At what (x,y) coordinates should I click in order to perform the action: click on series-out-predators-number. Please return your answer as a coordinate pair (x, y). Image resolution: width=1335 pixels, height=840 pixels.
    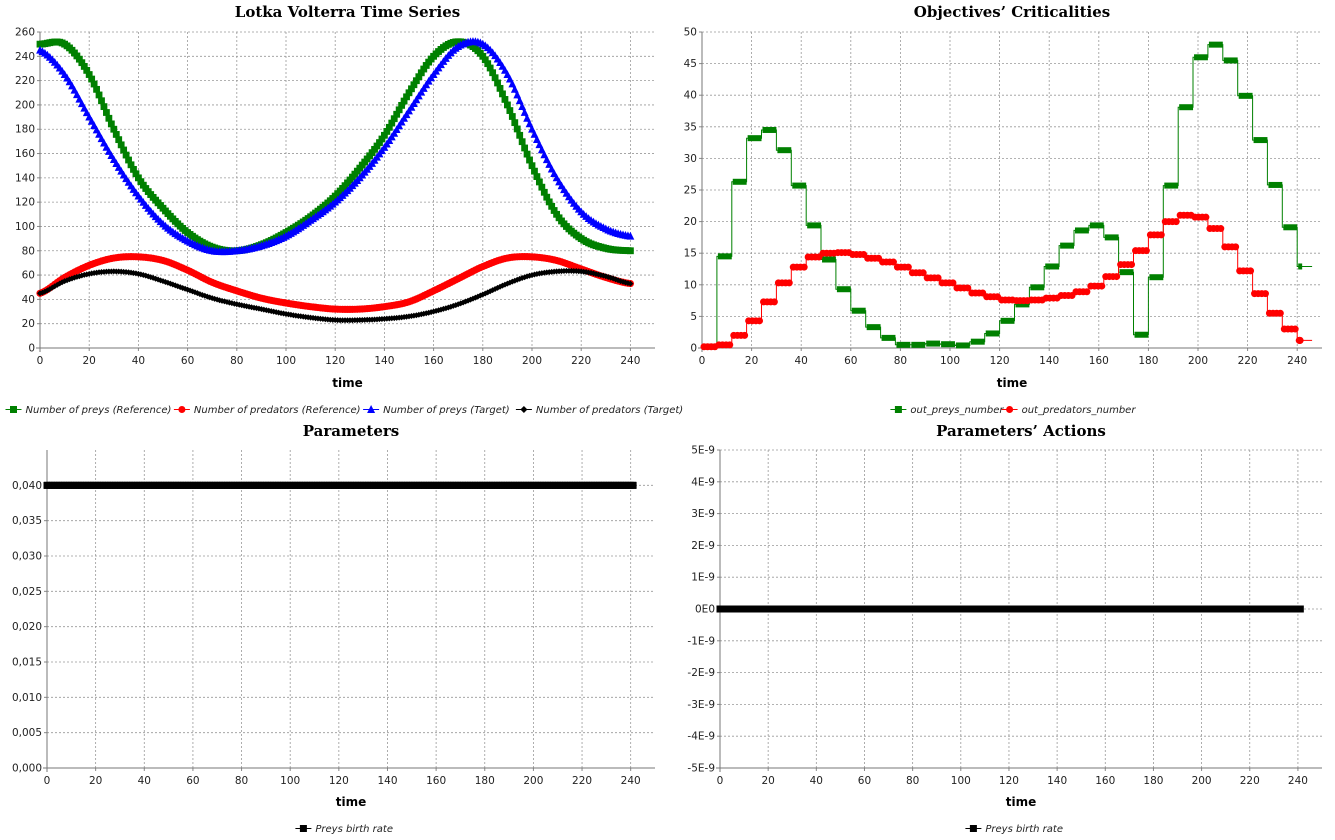
    Looking at the image, I should click on (1006, 281).